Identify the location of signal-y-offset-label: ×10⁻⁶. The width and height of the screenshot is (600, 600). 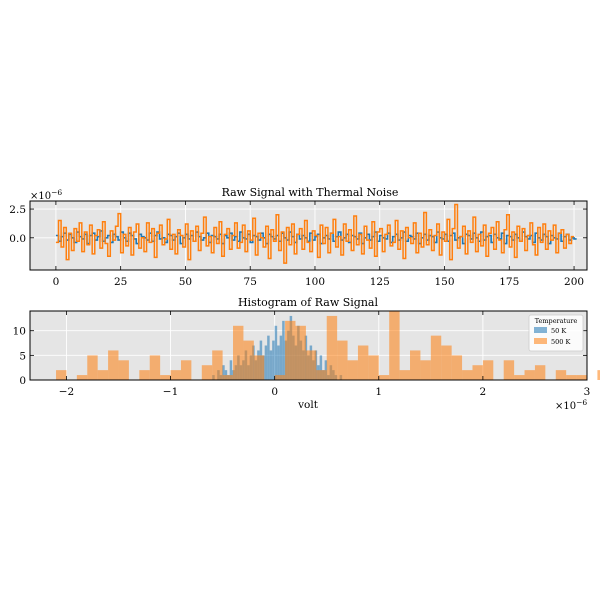
(46, 195).